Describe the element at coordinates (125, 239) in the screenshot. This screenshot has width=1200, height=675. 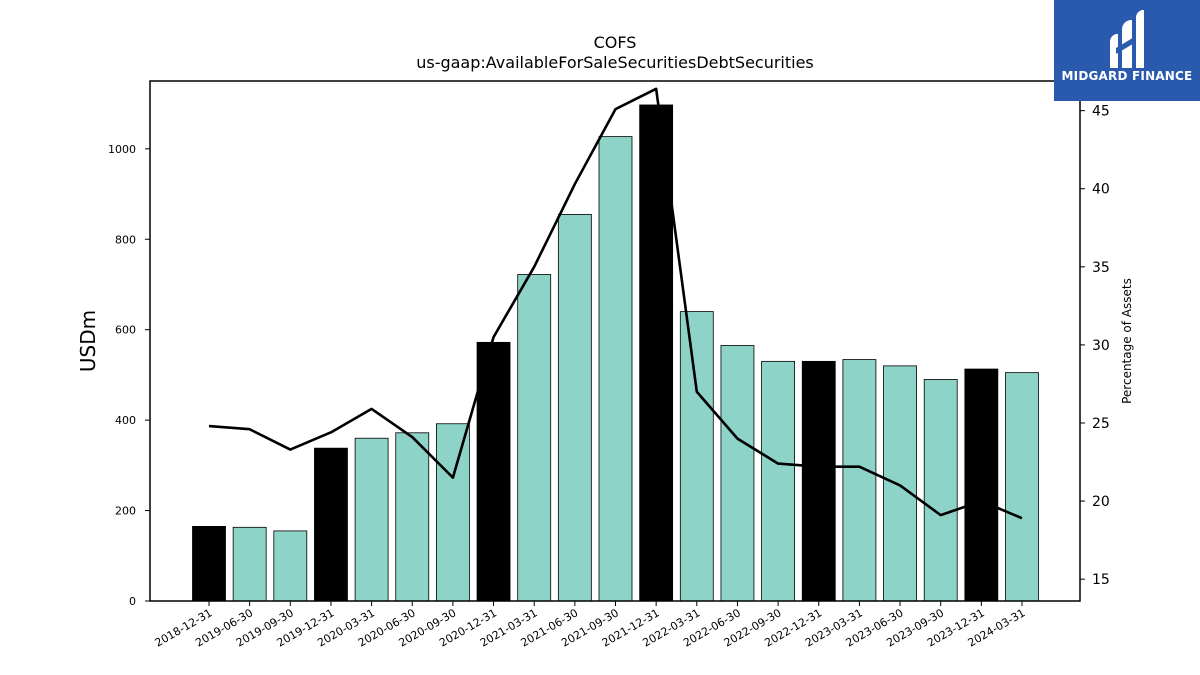
I see `y-tick-label: 800` at that location.